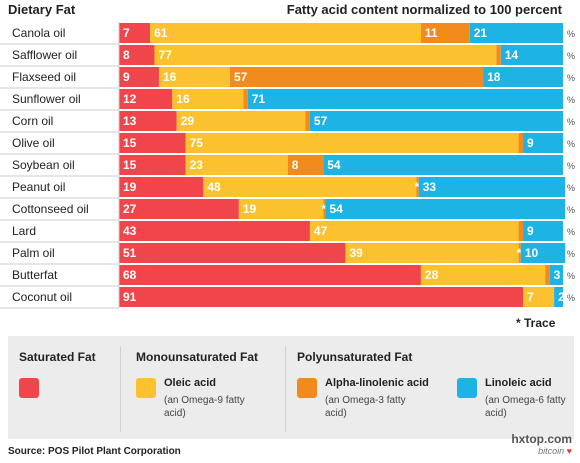 This screenshot has height=463, width=580. Describe the element at coordinates (525, 407) in the screenshot. I see `legend-sub-linoleic: (an Omega-6 fatty acid)` at that location.